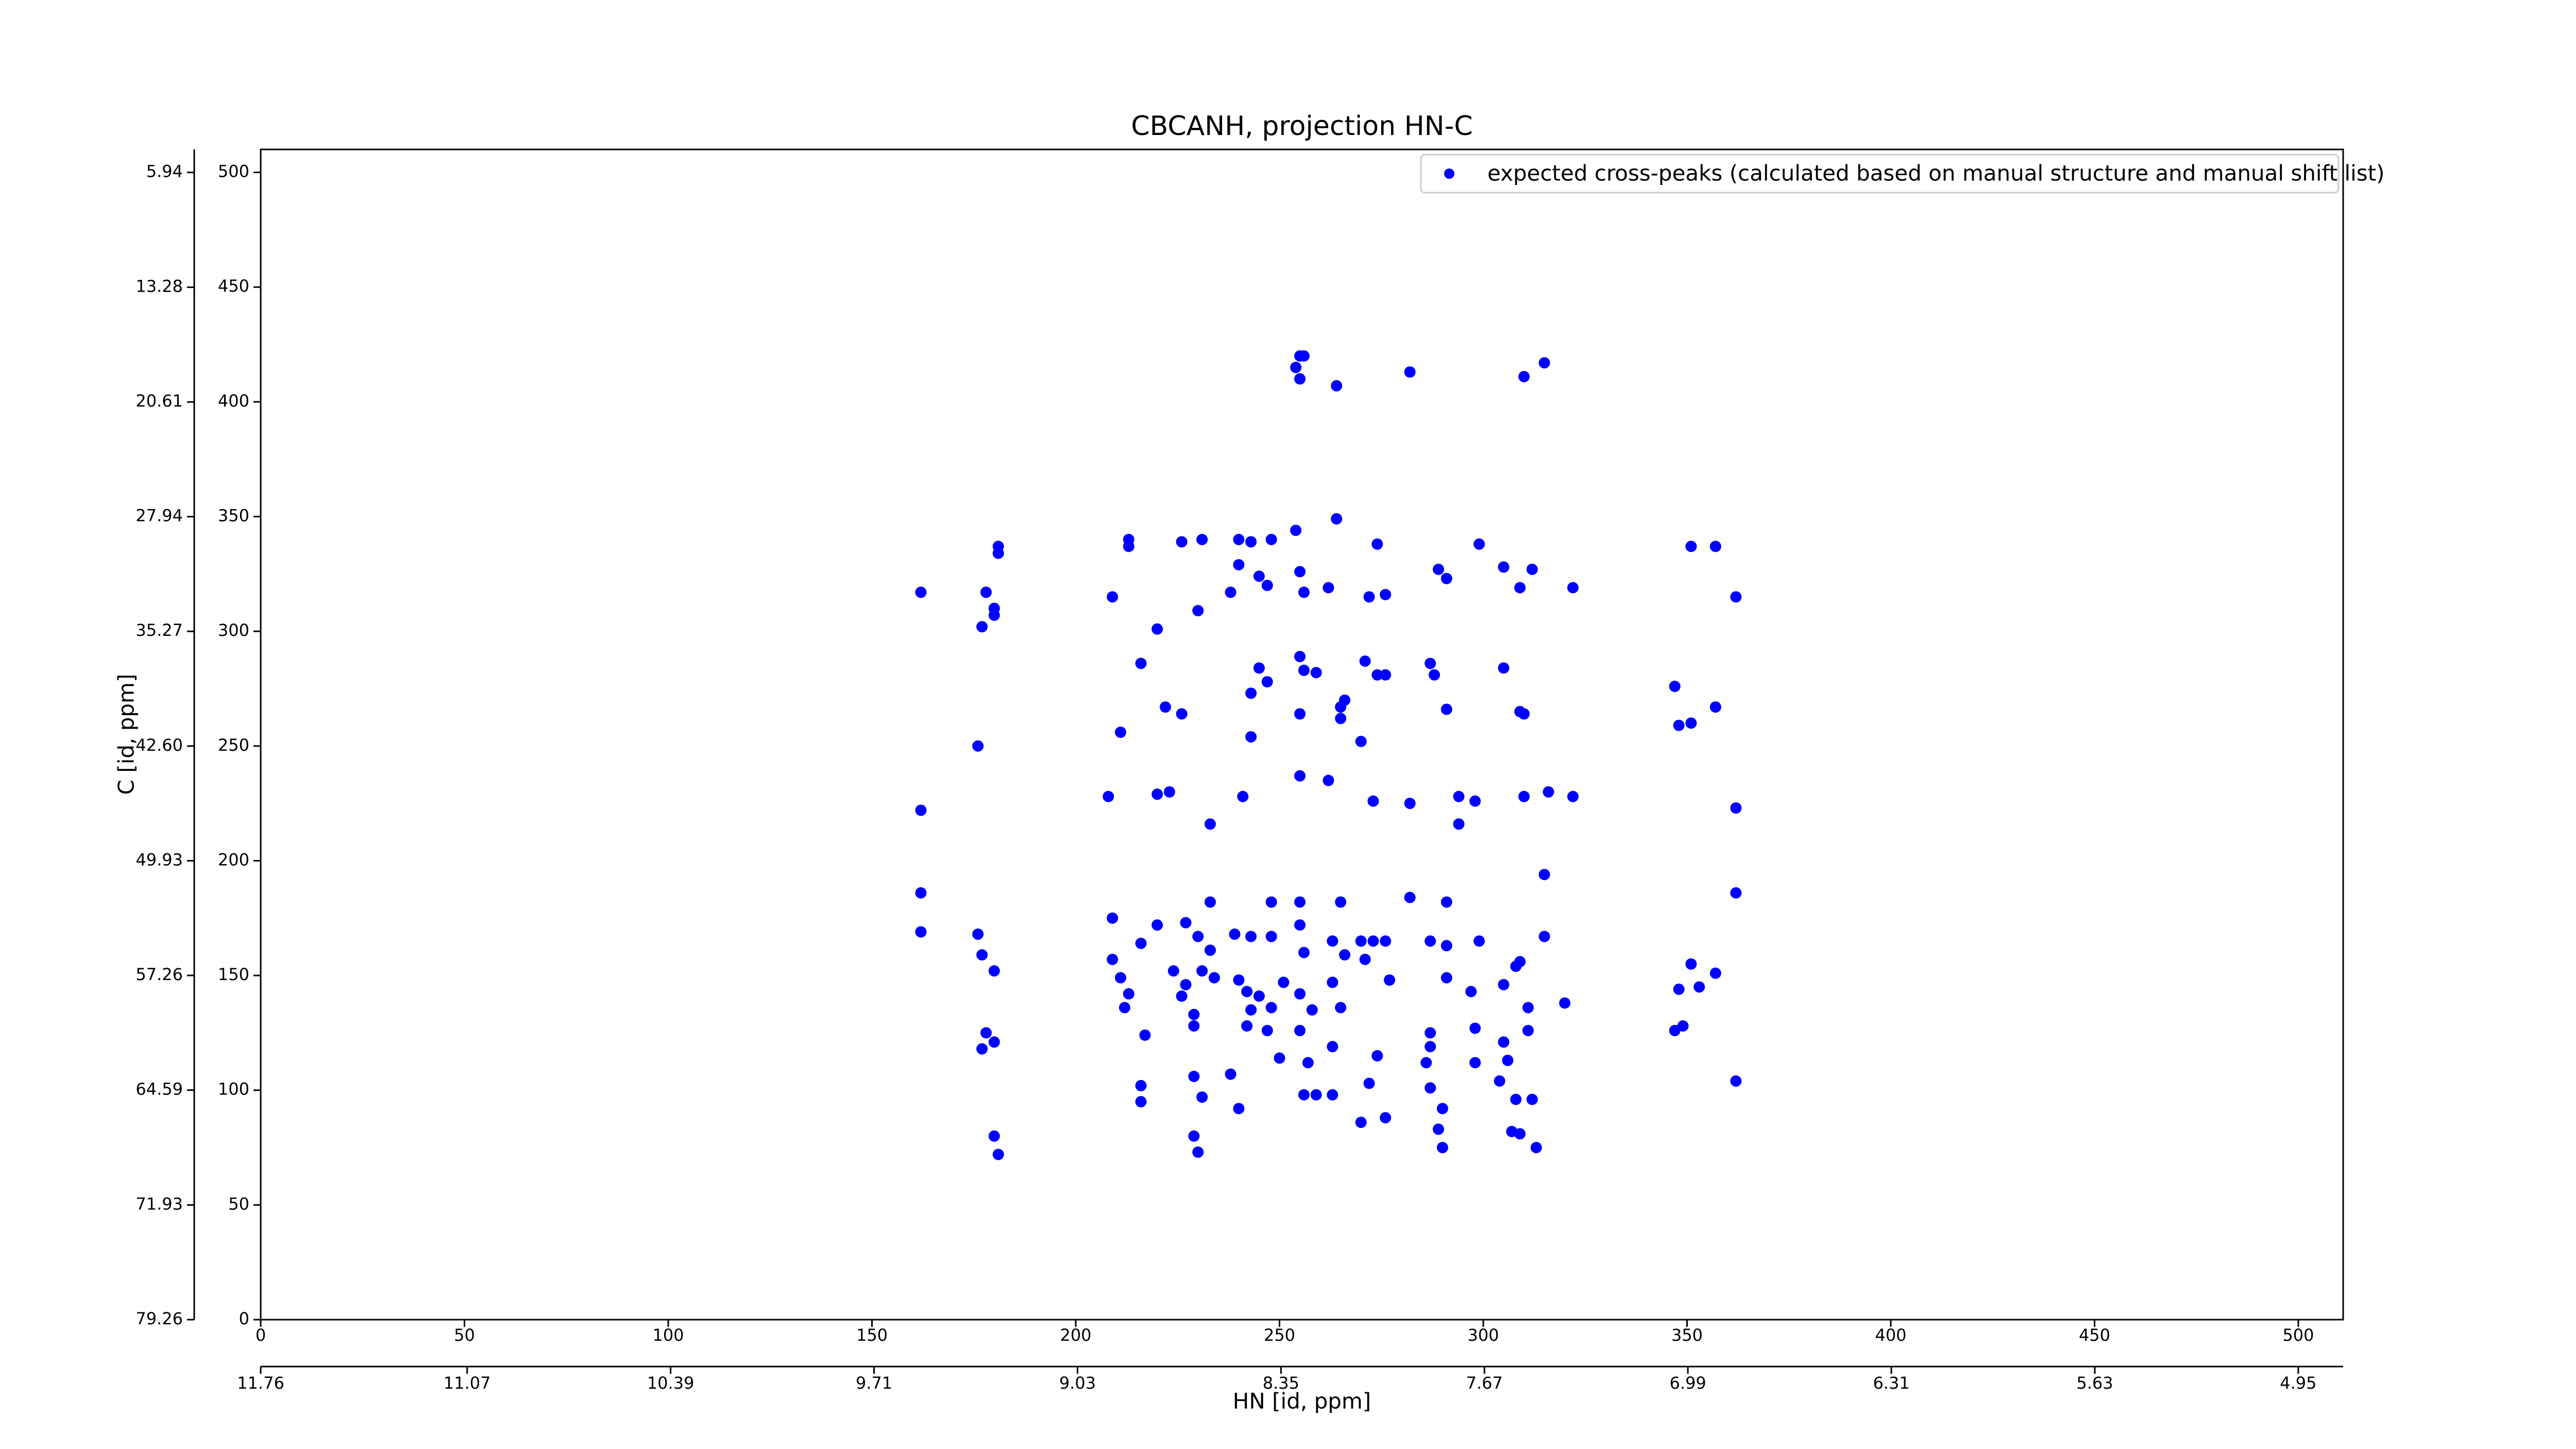 The image size is (2576, 1449). What do you see at coordinates (1281, 1383) in the screenshot?
I see `x2-tick-label: 8.35` at bounding box center [1281, 1383].